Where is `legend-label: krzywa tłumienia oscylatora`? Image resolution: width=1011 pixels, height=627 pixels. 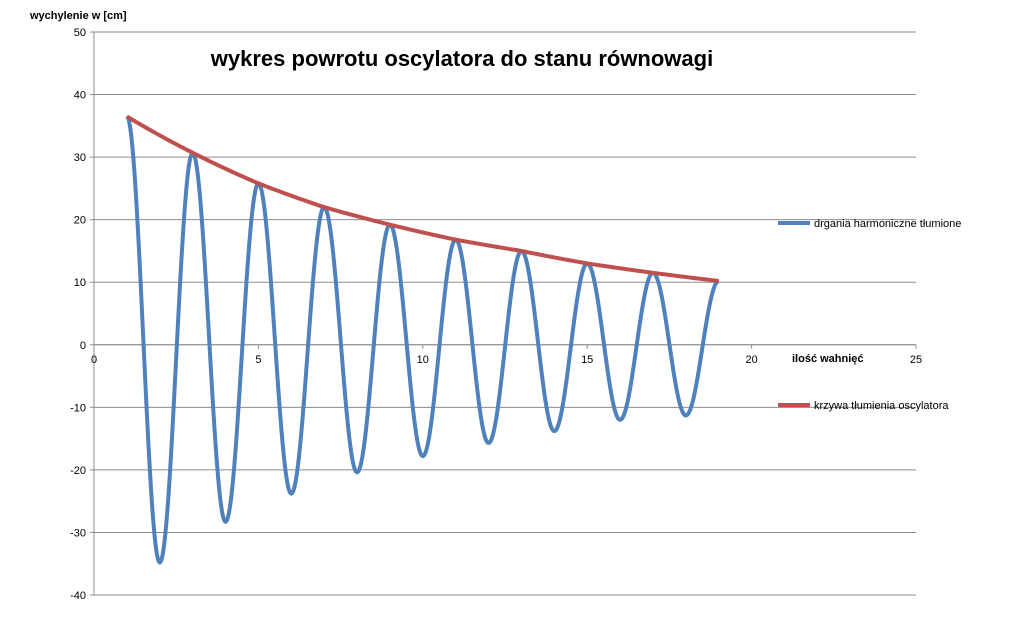
legend-label: krzywa tłumienia oscylatora is located at coordinates (881, 406).